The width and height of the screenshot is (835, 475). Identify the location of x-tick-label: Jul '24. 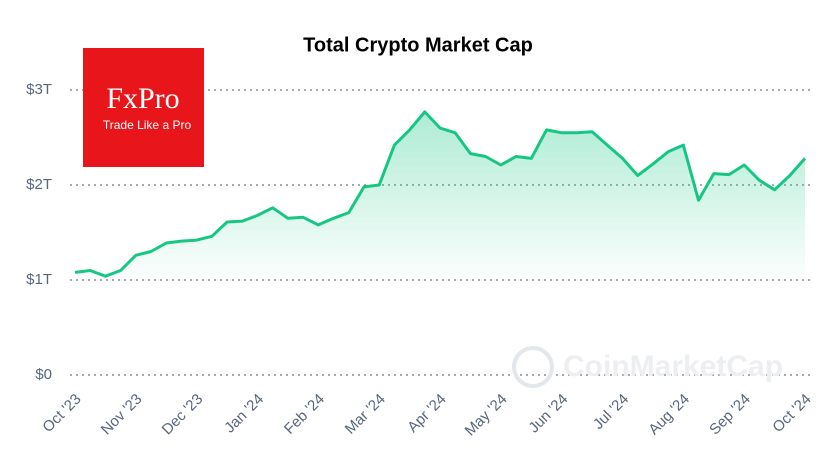
(611, 412).